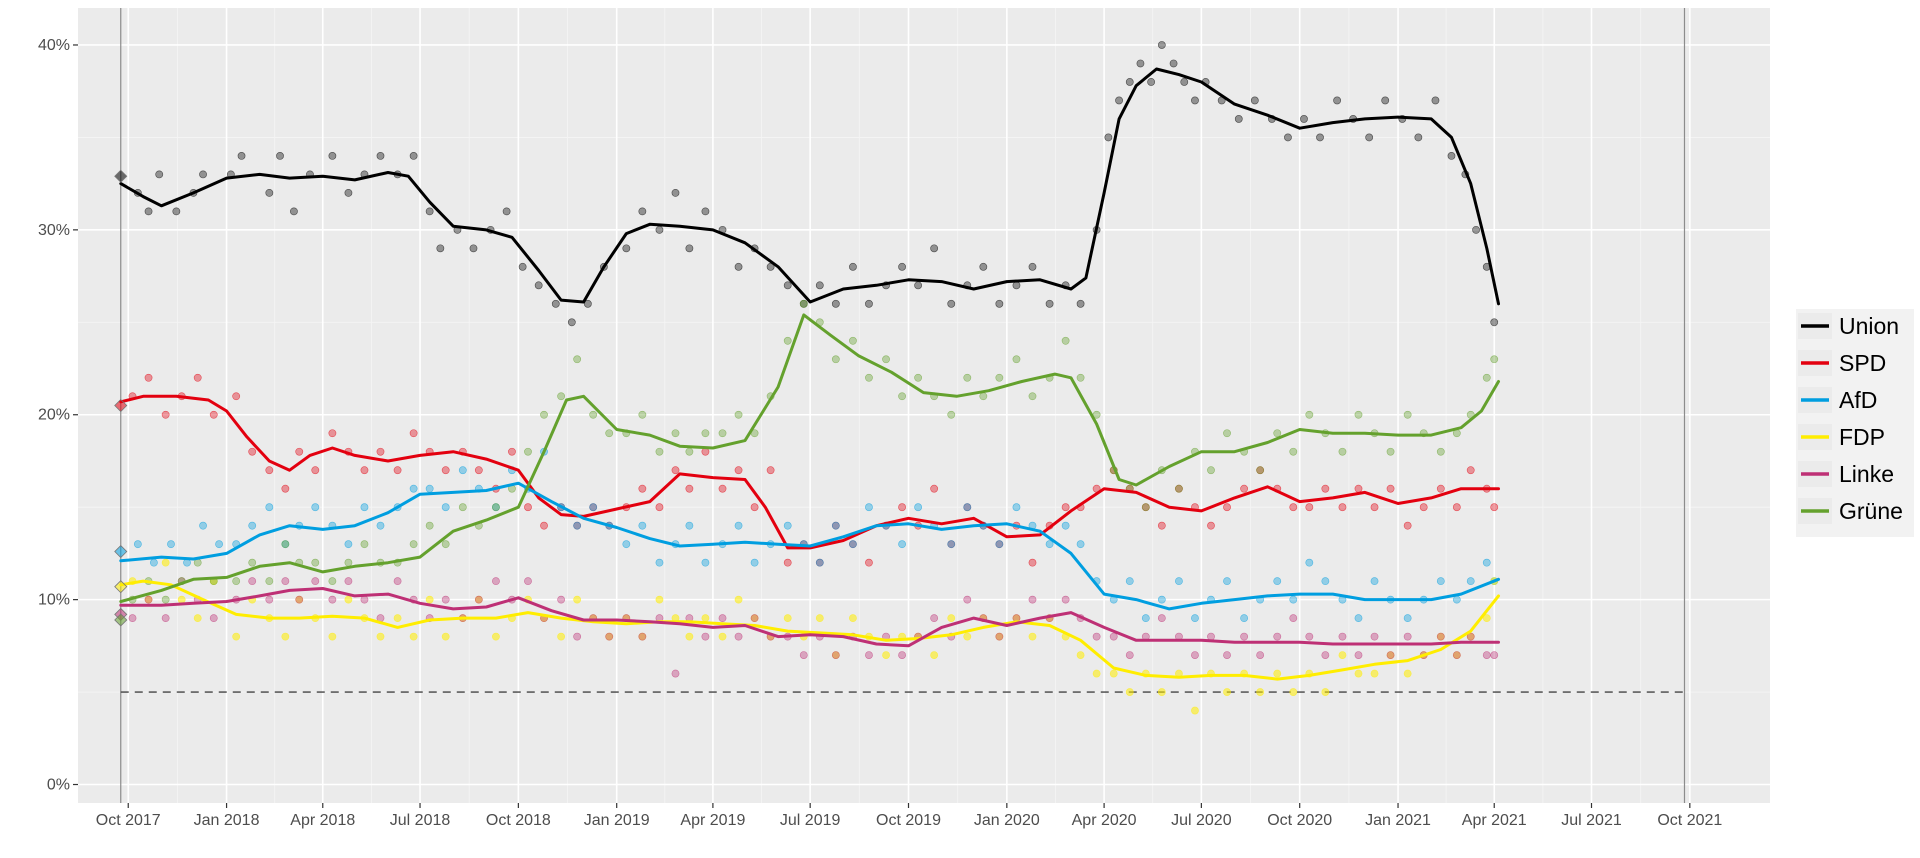 The height and width of the screenshot is (858, 1920). What do you see at coordinates (1871, 511) in the screenshot?
I see `legend-label: Grüne` at bounding box center [1871, 511].